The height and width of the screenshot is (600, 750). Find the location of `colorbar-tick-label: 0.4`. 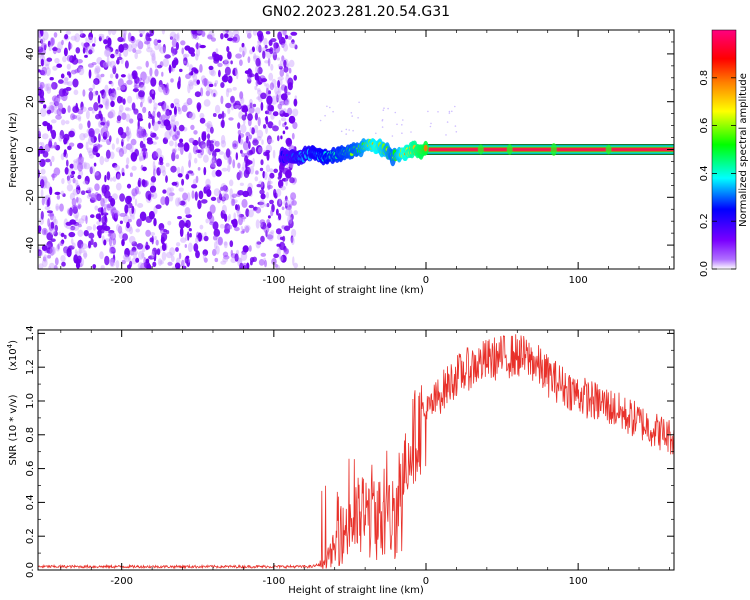

colorbar-tick-label: 0.4 is located at coordinates (704, 173).